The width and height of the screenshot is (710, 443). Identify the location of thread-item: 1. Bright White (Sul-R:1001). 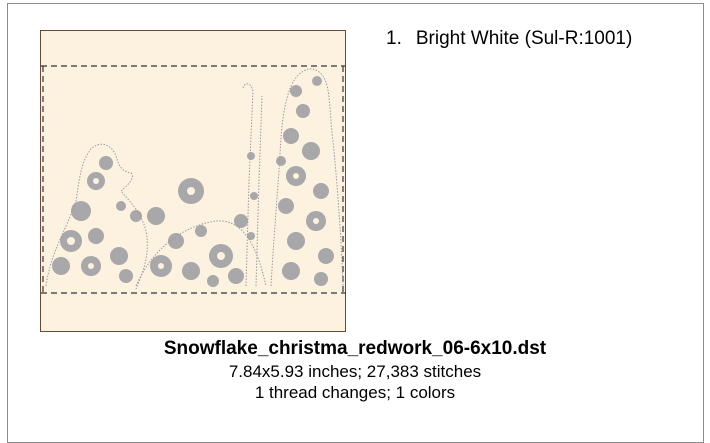
(509, 39).